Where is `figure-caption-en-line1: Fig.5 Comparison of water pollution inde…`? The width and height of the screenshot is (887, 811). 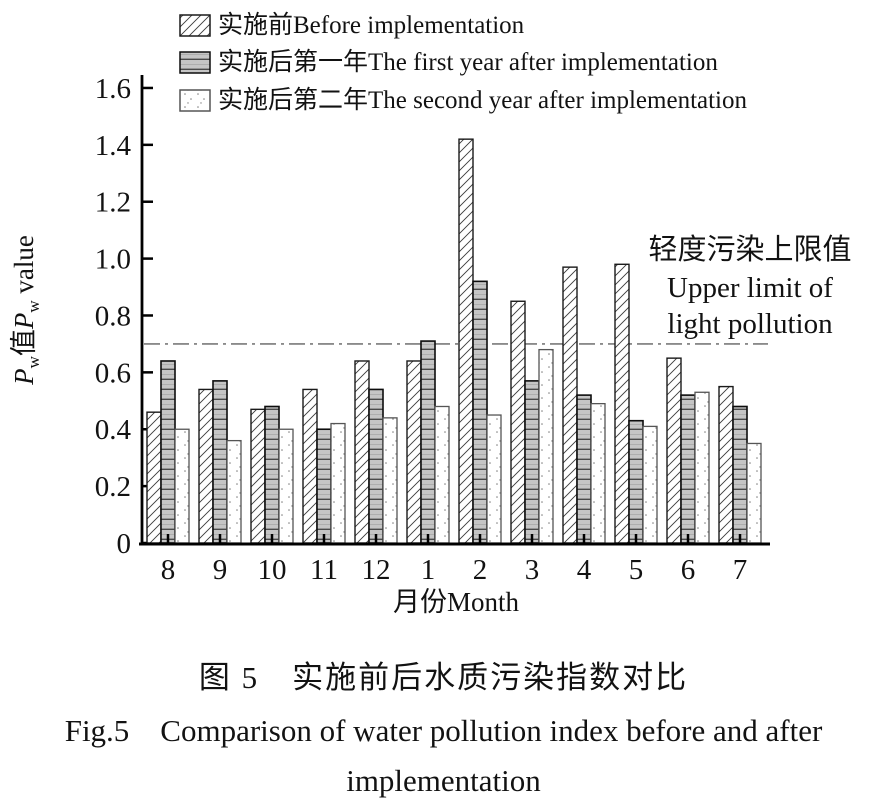 figure-caption-en-line1: Fig.5 Comparison of water pollution inde… is located at coordinates (443, 730).